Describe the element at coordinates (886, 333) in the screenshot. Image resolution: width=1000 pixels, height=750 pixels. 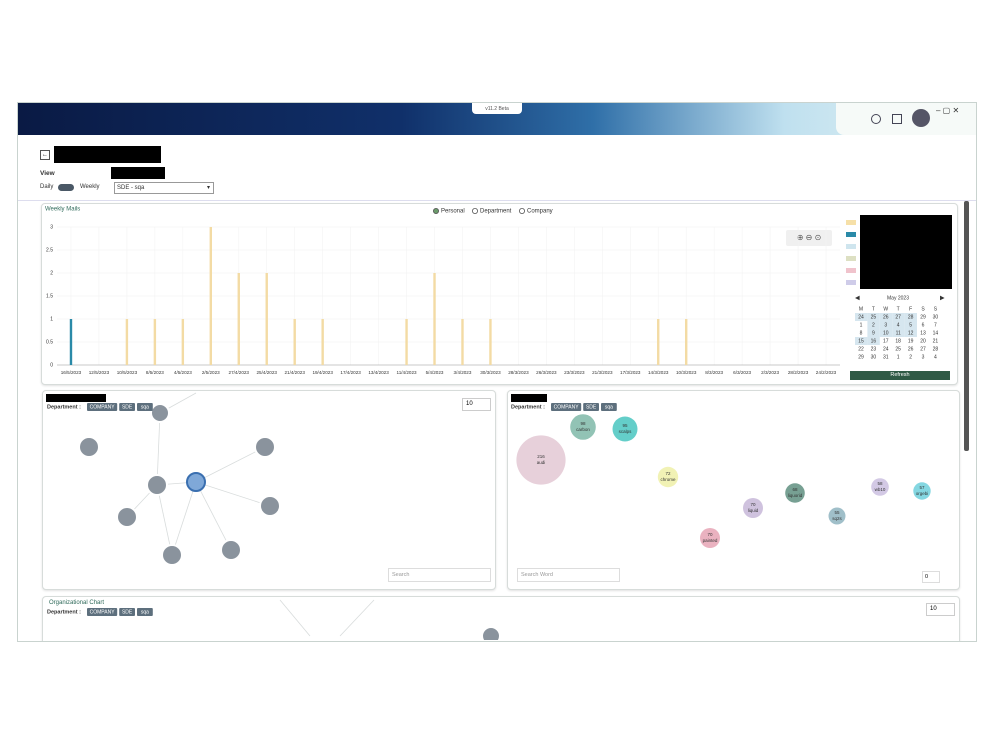
I see `calendar-day: 10` at that location.